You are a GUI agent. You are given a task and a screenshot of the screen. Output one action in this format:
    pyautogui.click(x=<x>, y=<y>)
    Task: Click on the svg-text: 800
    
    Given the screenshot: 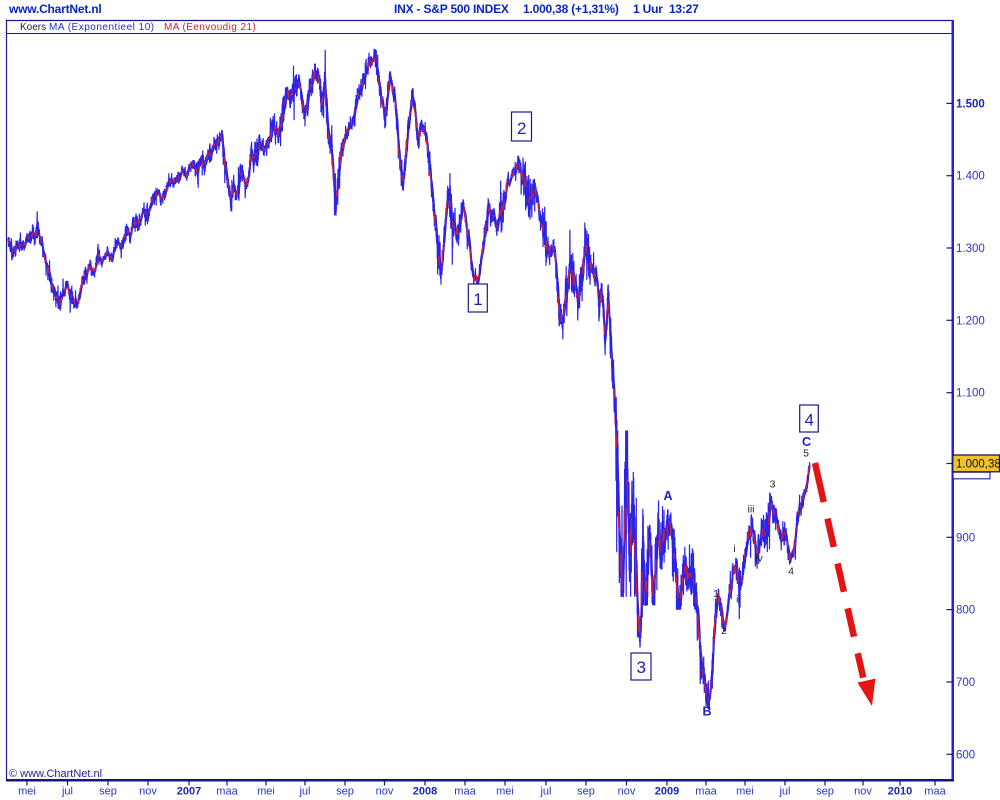 What is the action you would take?
    pyautogui.click(x=965, y=611)
    